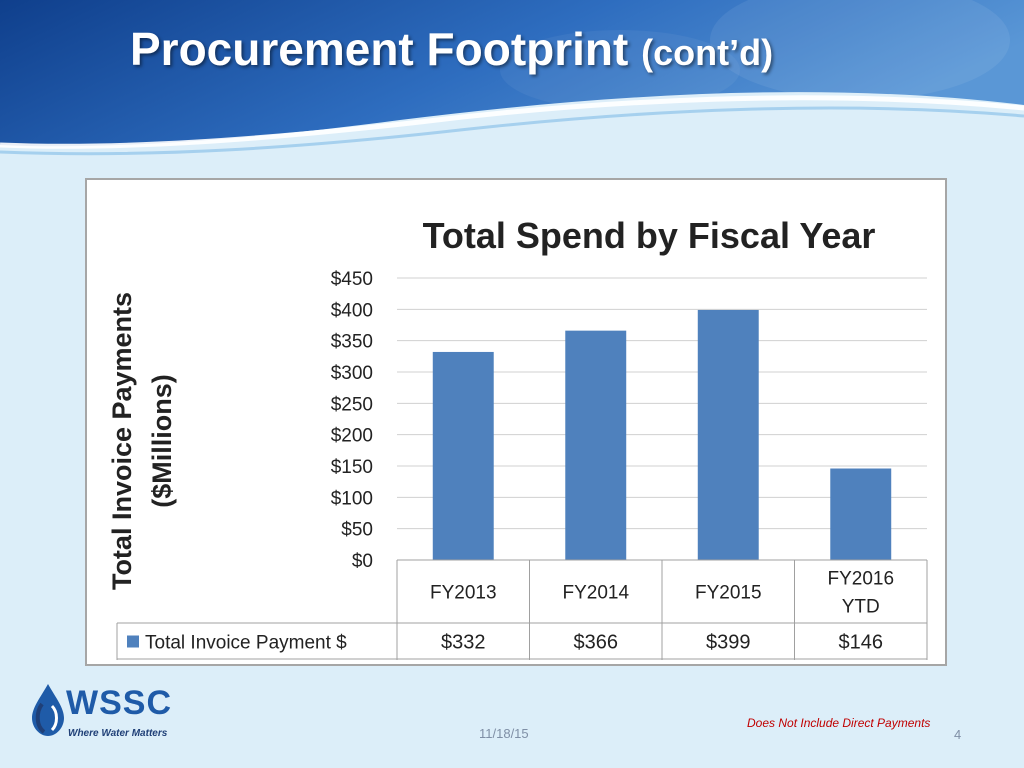 This screenshot has height=768, width=1024. Describe the element at coordinates (119, 703) in the screenshot. I see `logo-name: WSSC` at that location.